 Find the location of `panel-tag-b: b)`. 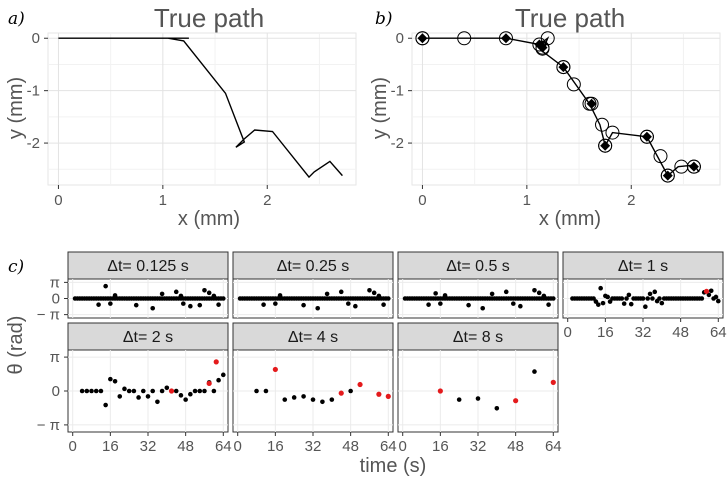

panel-tag-b: b) is located at coordinates (384, 19).